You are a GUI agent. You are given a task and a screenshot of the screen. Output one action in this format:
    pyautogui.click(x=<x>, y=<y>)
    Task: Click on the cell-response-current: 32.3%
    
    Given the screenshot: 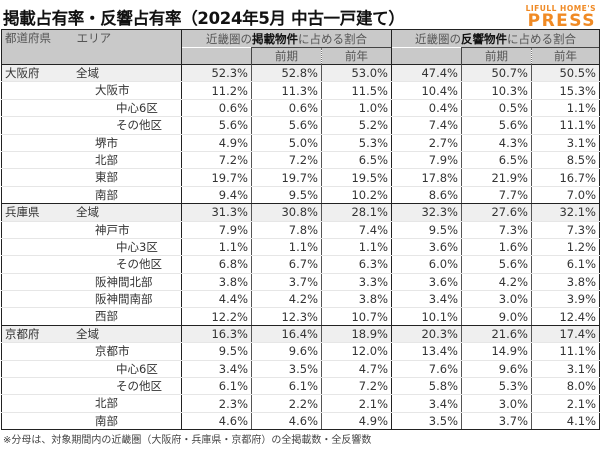 What is the action you would take?
    pyautogui.click(x=426, y=212)
    